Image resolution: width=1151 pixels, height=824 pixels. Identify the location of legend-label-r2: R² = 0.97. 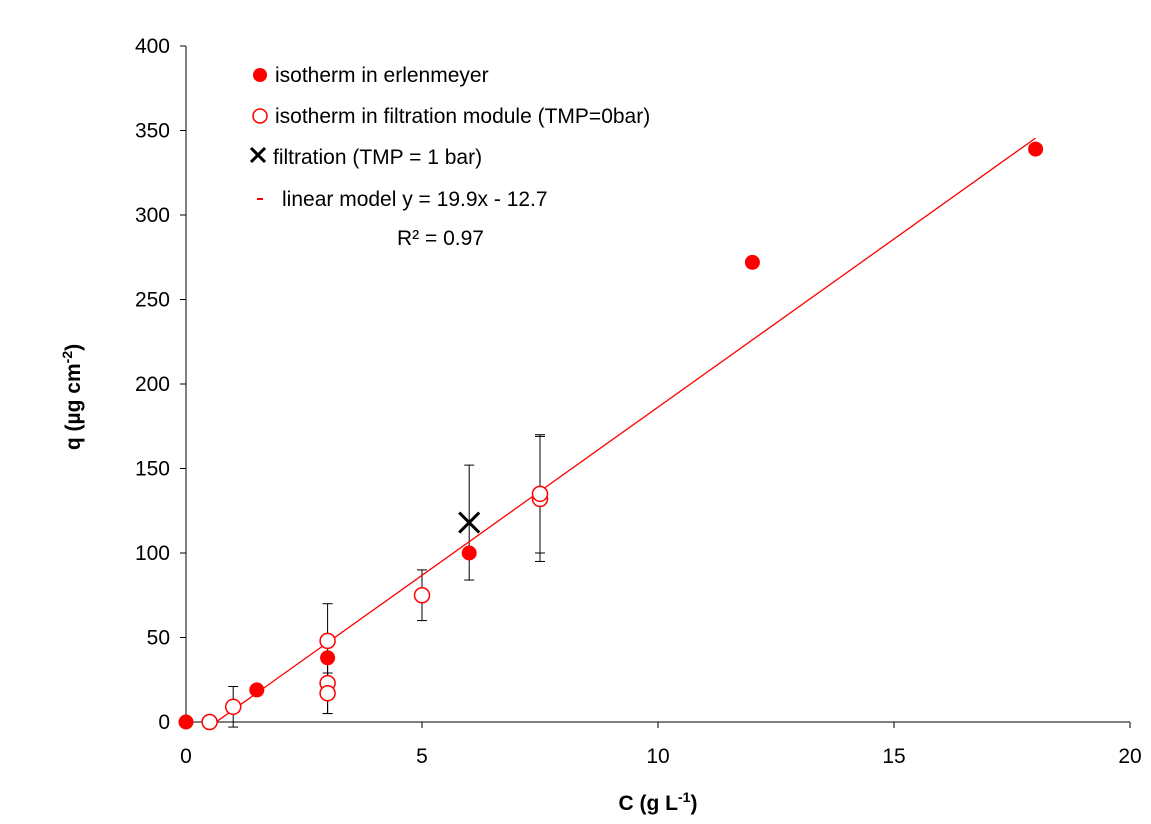
(440, 238).